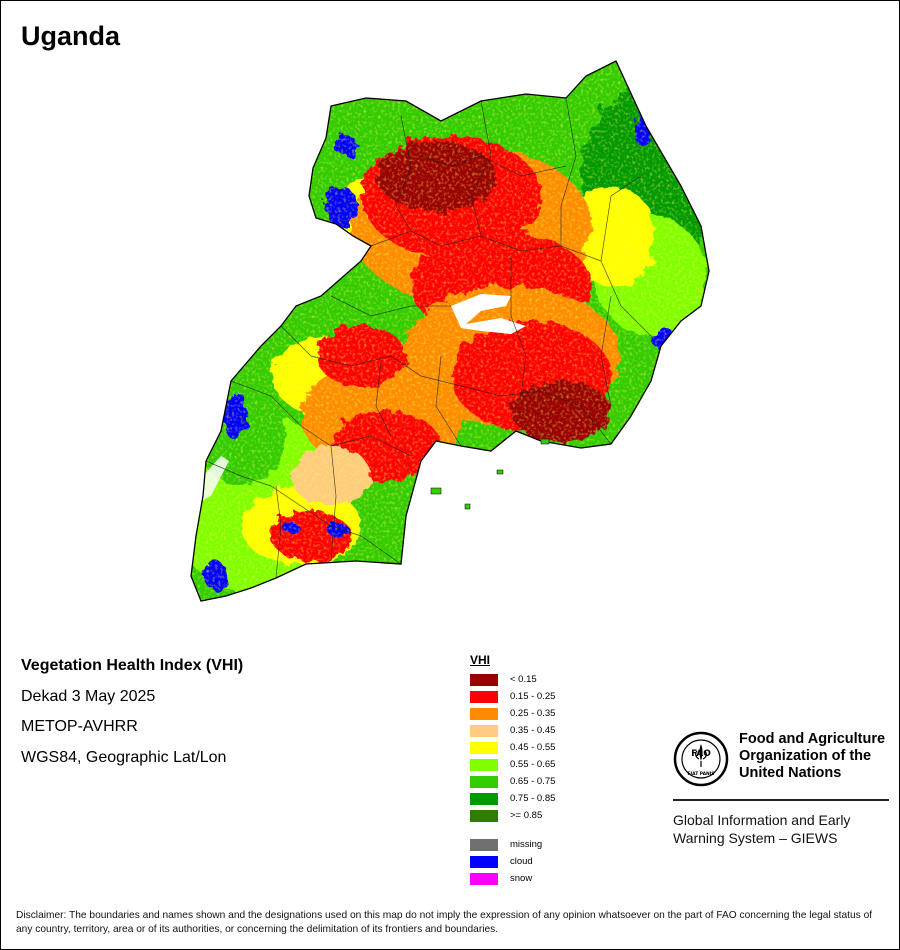  What do you see at coordinates (526, 844) in the screenshot?
I see `legend-other-label: missing` at bounding box center [526, 844].